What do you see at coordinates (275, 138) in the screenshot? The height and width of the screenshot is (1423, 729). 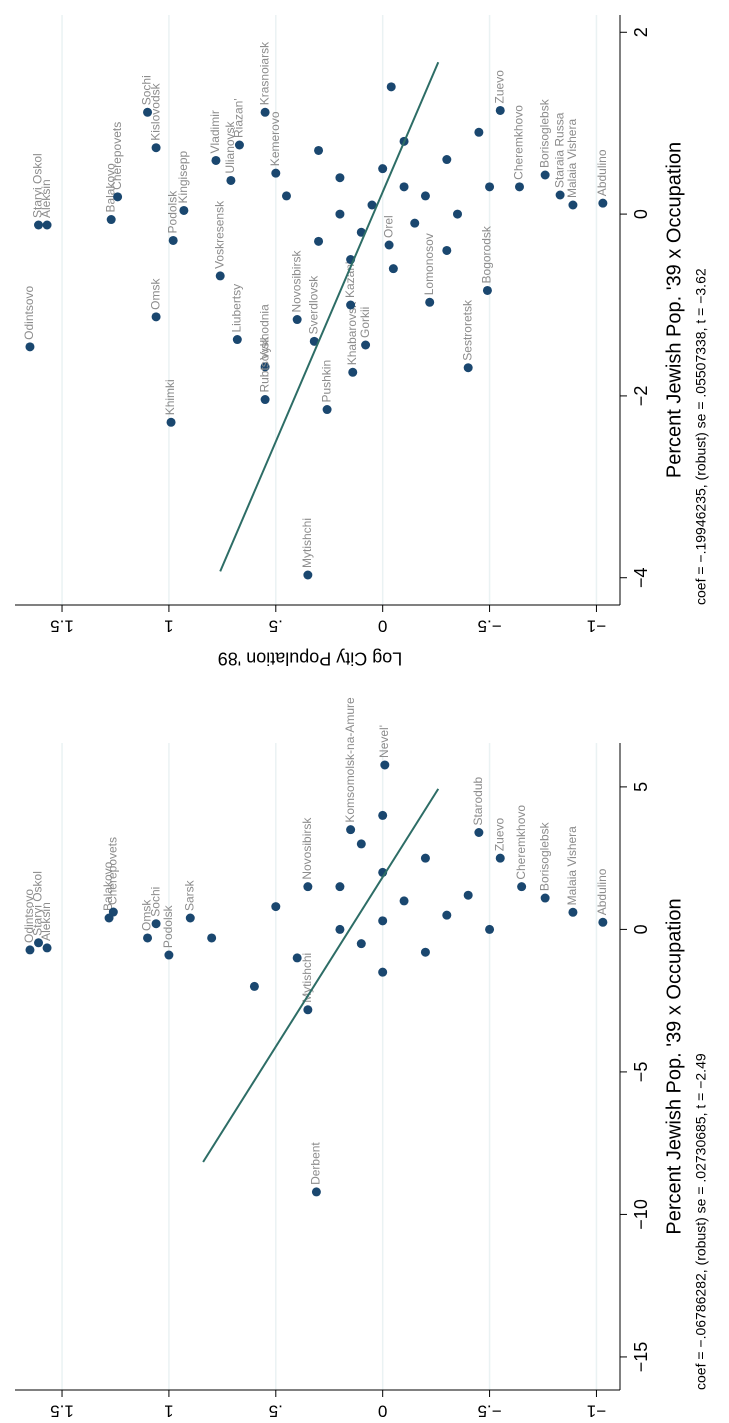 I see `point-label: Kemerovo` at bounding box center [275, 138].